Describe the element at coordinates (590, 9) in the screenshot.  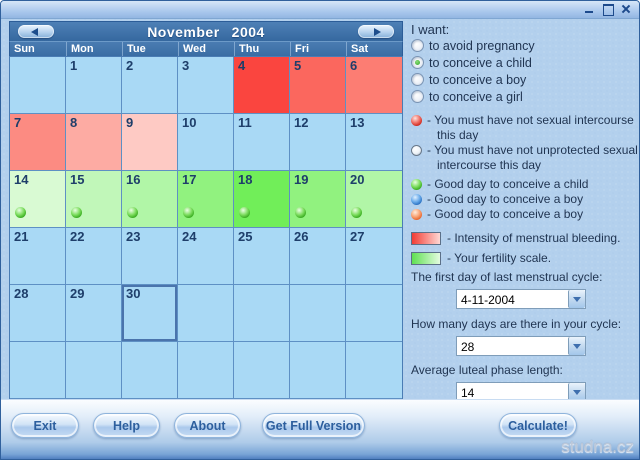
I see `minimize-button` at that location.